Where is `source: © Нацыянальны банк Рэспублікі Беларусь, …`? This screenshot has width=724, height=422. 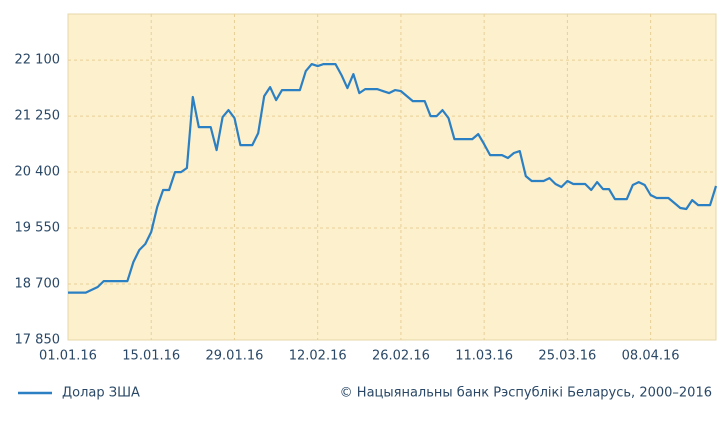
source: © Нацыянальны банк Рэспублікі Беларусь, … is located at coordinates (526, 393).